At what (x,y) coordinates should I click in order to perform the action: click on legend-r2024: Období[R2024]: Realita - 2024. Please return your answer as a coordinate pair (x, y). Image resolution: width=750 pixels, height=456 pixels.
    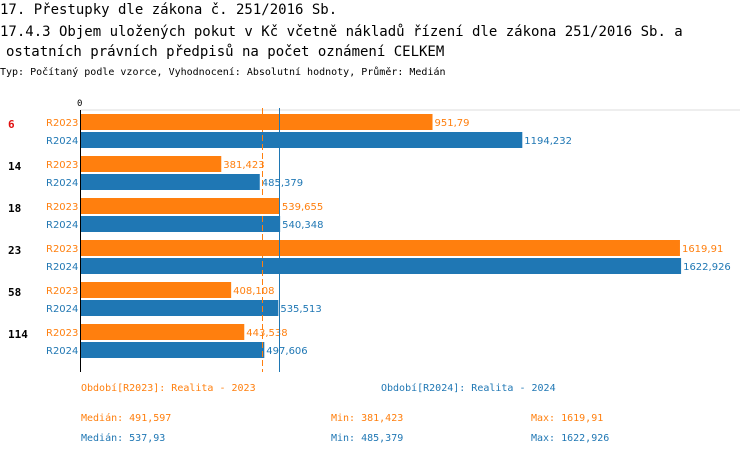
    Looking at the image, I should click on (468, 388).